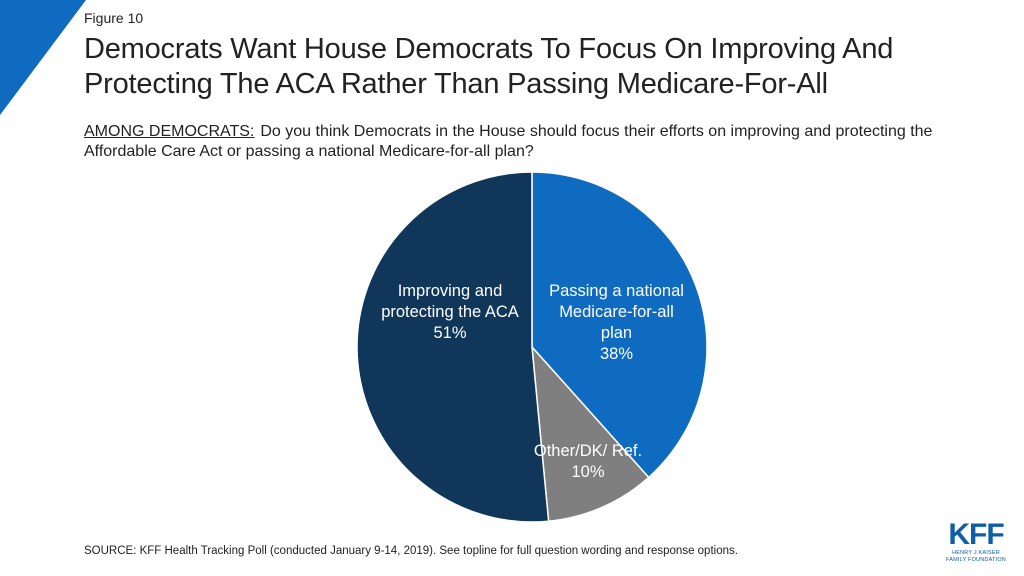 The image size is (1024, 576). I want to click on pie-slice-aca, so click(453, 347).